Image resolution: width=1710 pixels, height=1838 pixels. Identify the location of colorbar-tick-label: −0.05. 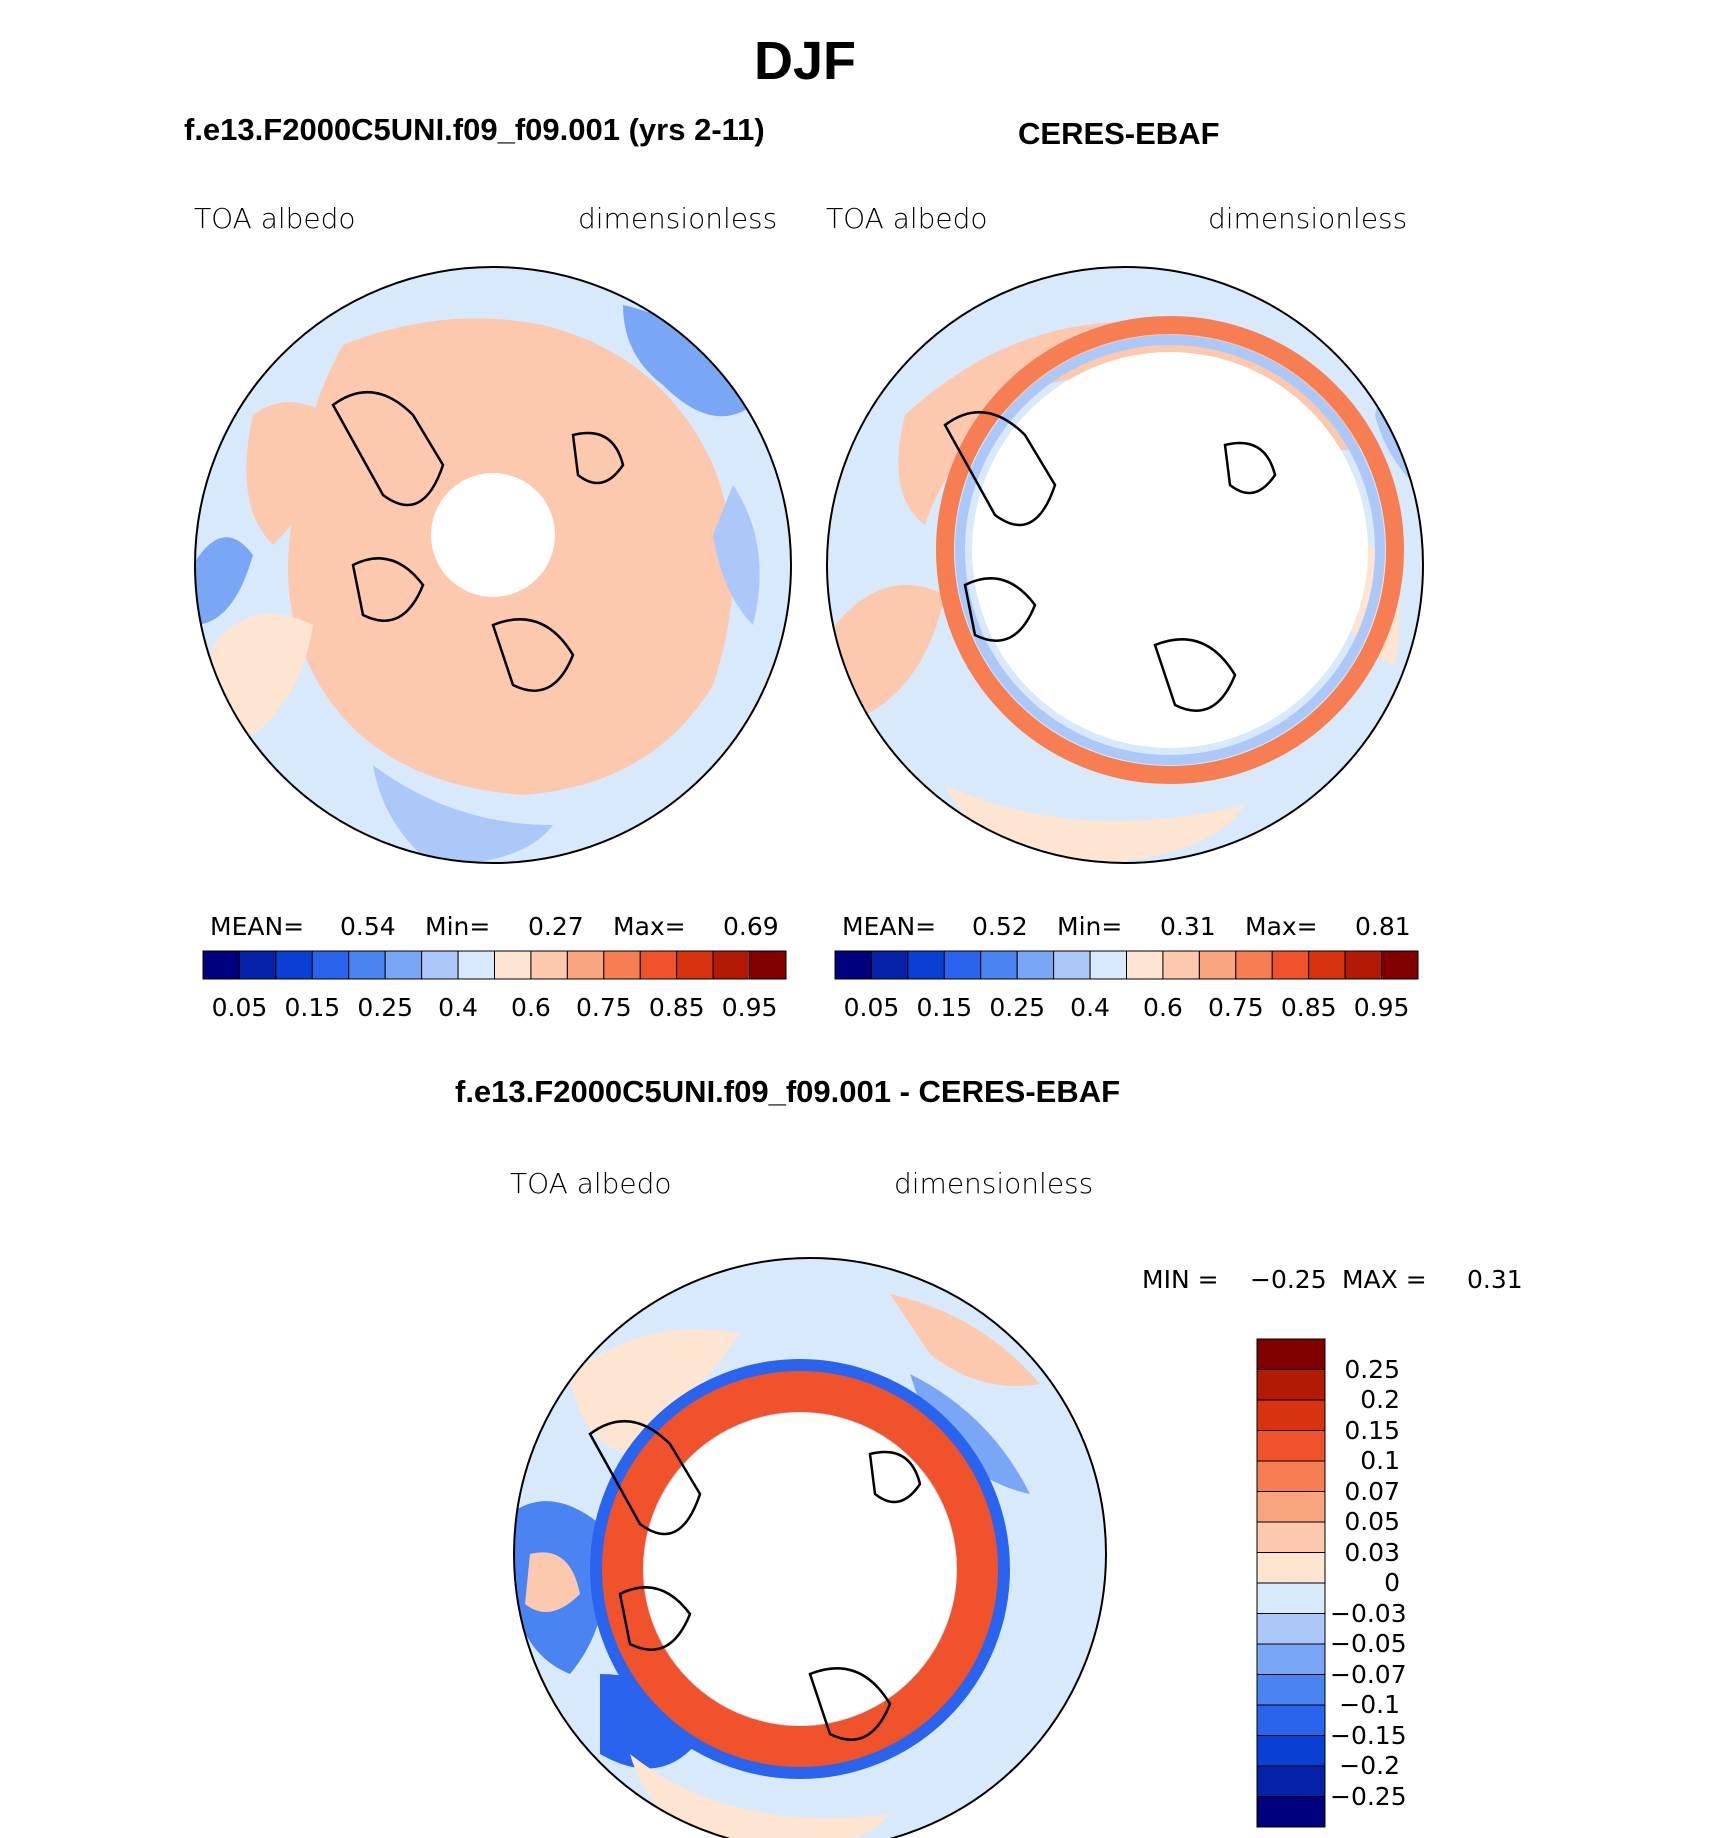
(1368, 1643).